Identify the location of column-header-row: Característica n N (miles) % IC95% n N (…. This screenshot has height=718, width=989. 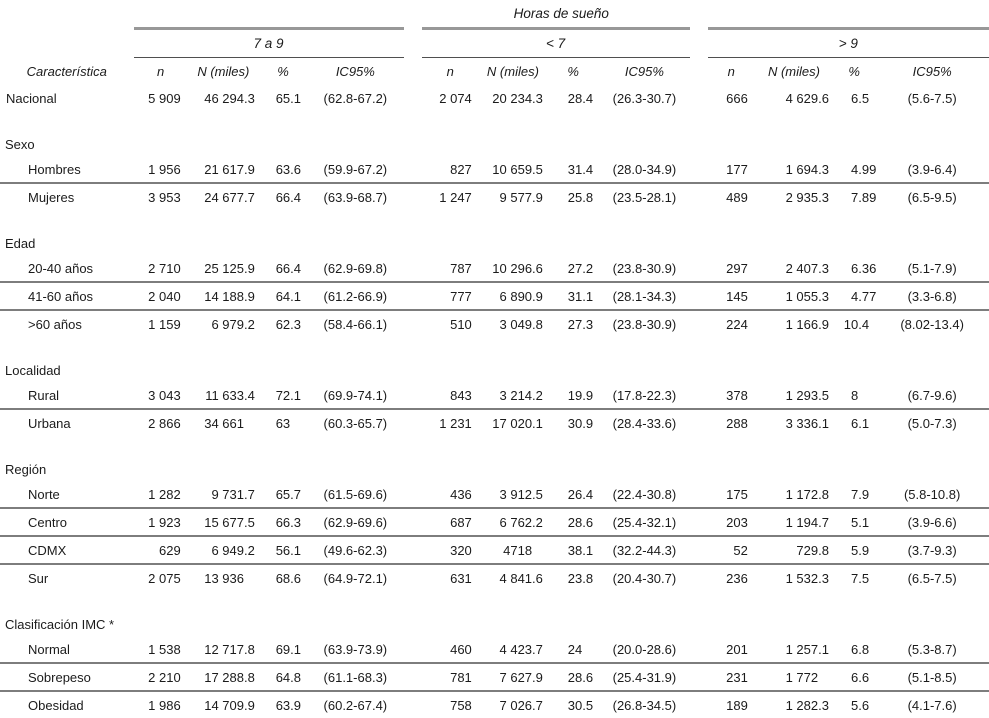
(494, 72).